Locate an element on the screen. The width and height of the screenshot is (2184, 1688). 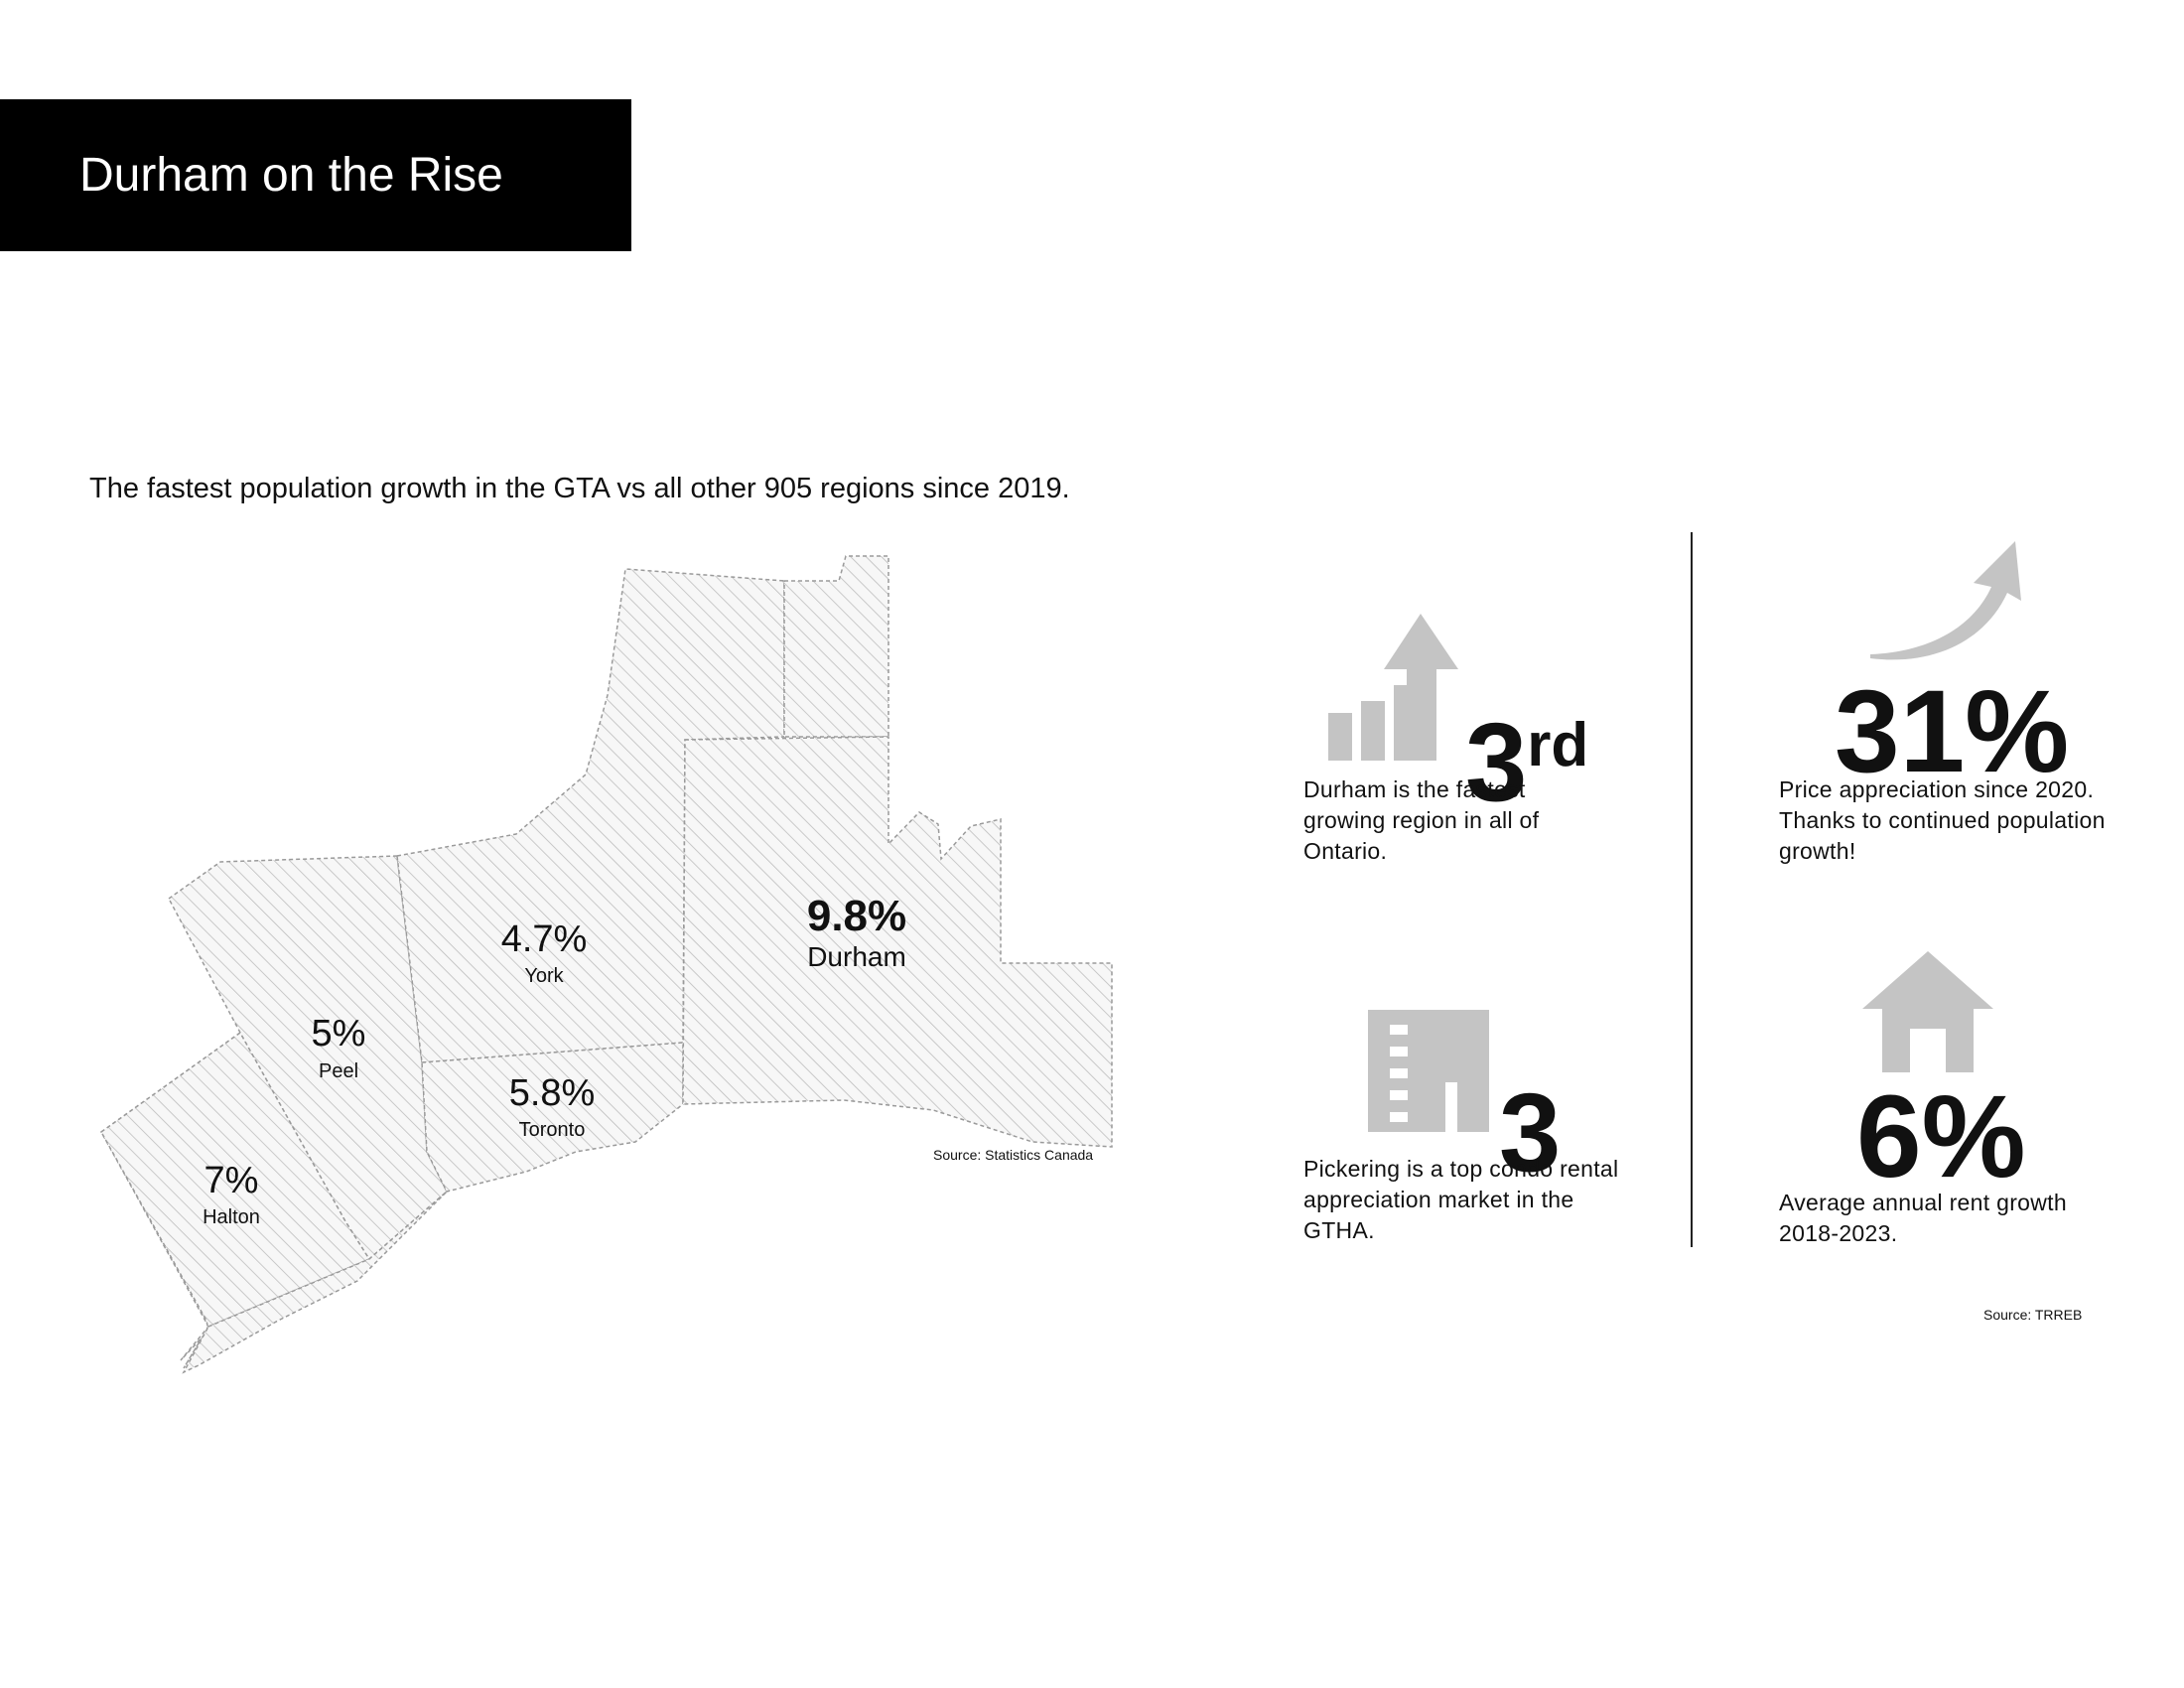
rent-stat: 6% is located at coordinates (1941, 1136).